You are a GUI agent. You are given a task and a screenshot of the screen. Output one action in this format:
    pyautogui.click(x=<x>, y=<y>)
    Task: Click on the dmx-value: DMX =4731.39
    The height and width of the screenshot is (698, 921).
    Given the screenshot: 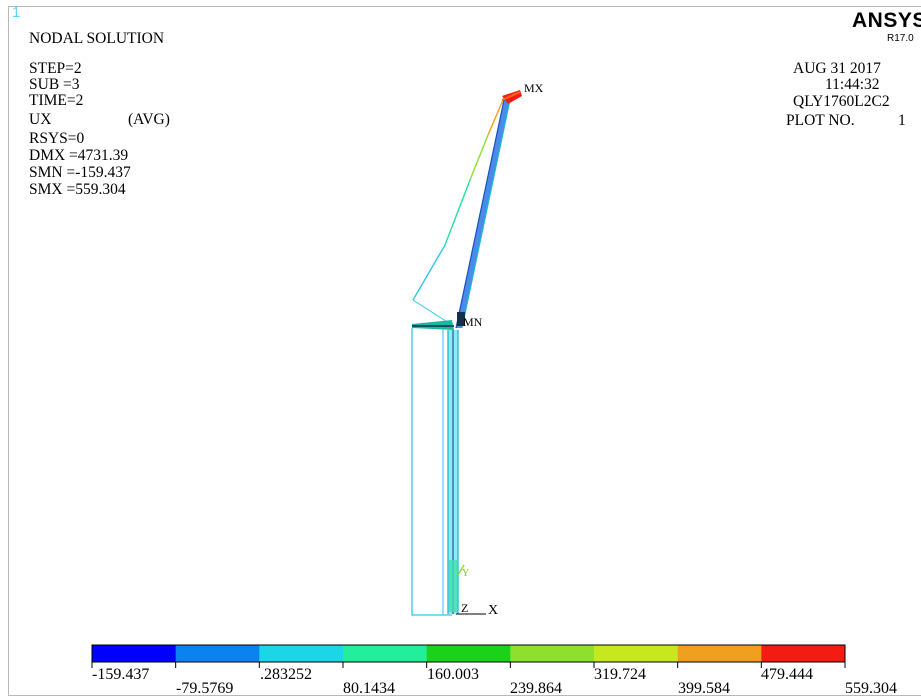 What is the action you would take?
    pyautogui.click(x=79, y=155)
    